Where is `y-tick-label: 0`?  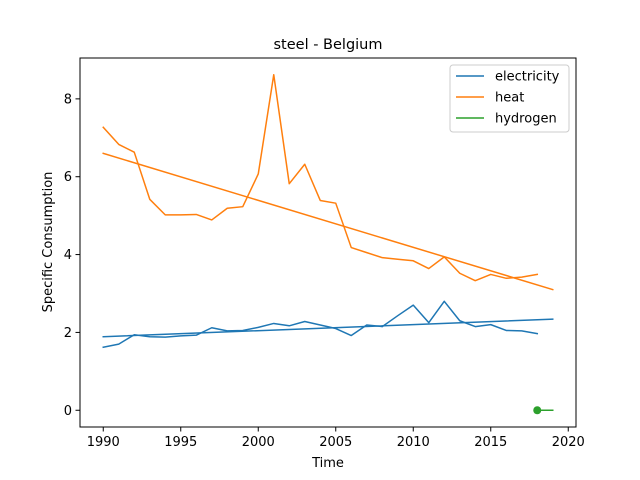
y-tick-label: 0 is located at coordinates (68, 411).